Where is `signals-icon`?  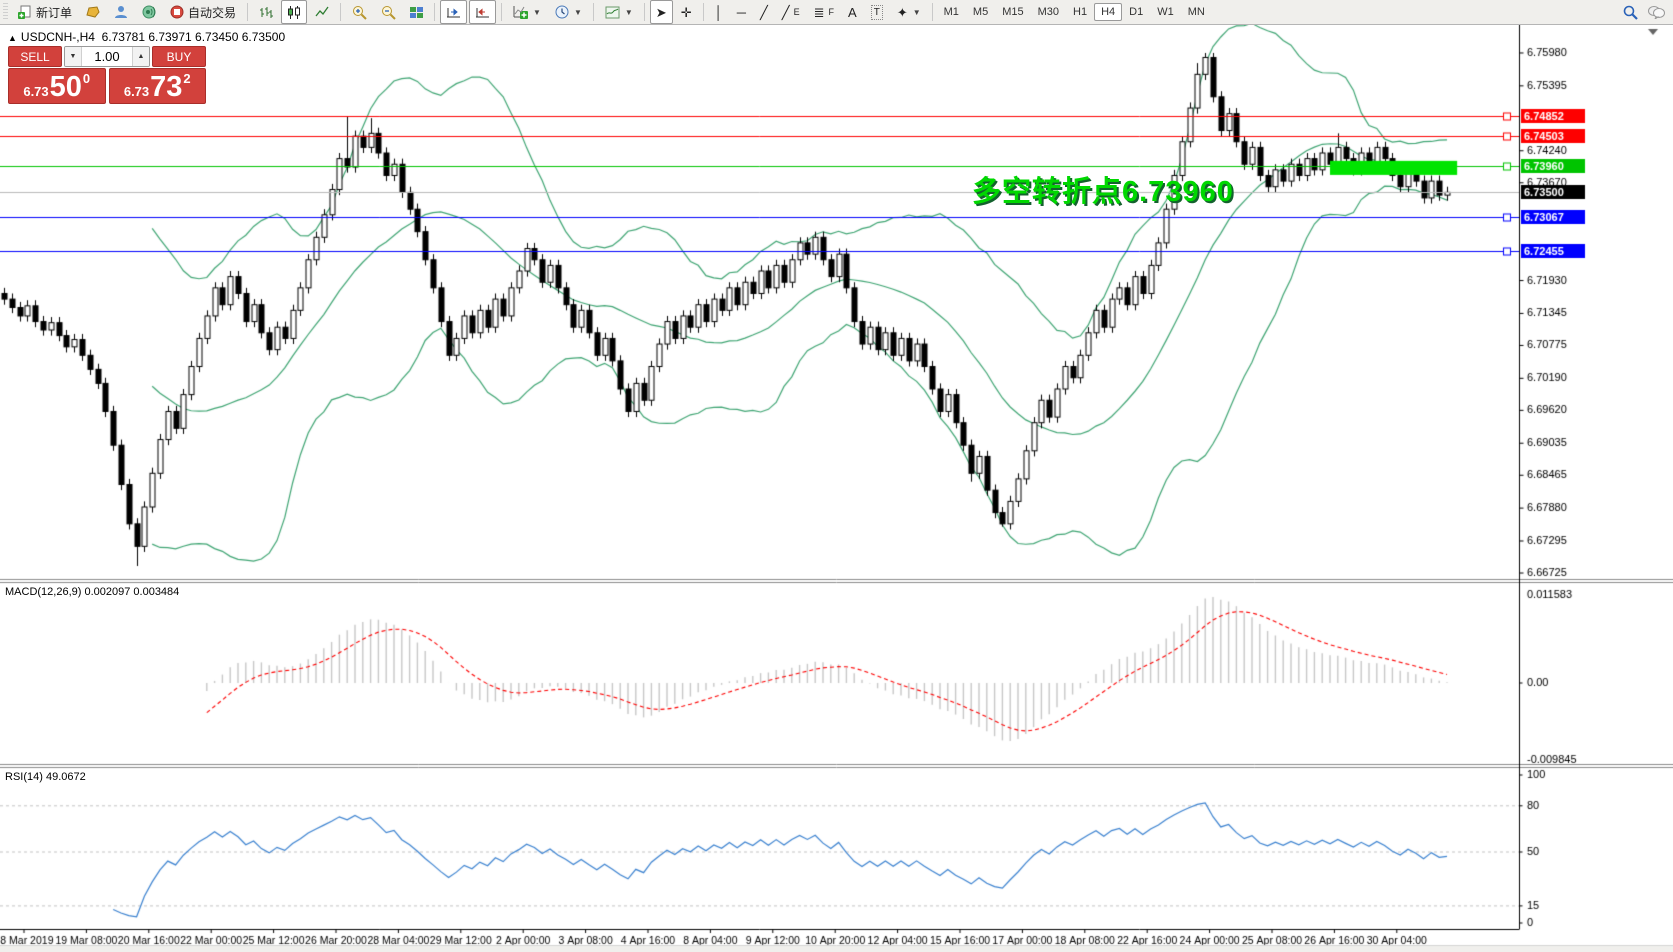 signals-icon is located at coordinates (149, 12).